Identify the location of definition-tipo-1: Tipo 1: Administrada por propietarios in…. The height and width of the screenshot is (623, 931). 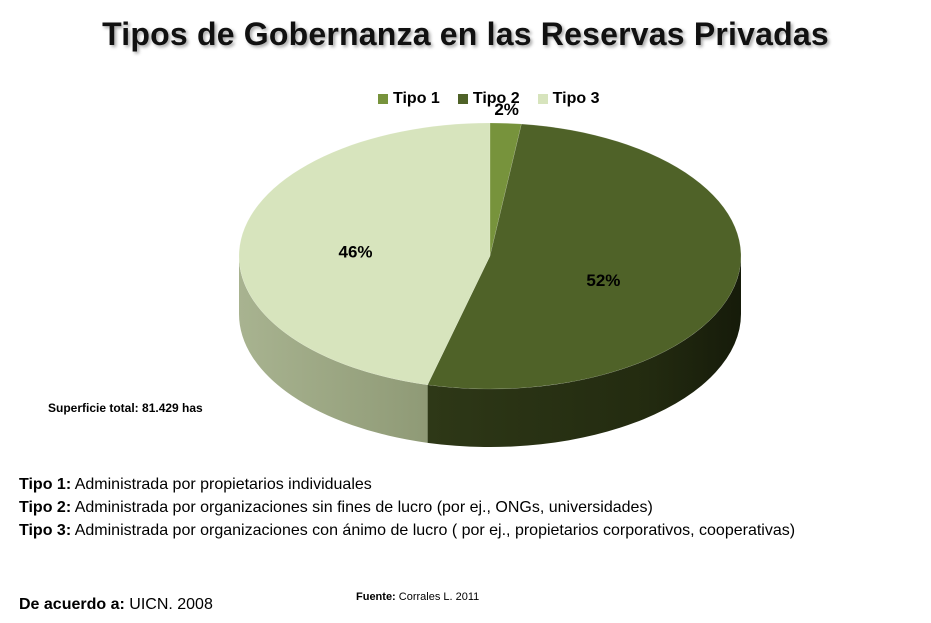
(195, 484).